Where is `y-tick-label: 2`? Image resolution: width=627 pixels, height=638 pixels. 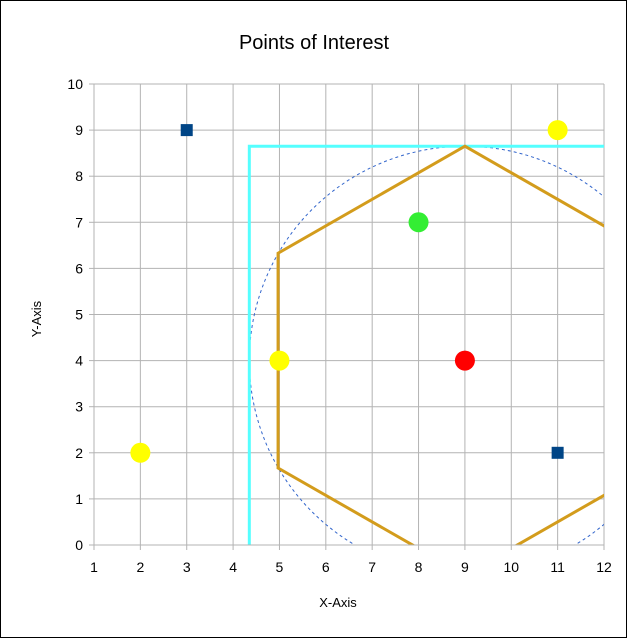
y-tick-label: 2 is located at coordinates (79, 453).